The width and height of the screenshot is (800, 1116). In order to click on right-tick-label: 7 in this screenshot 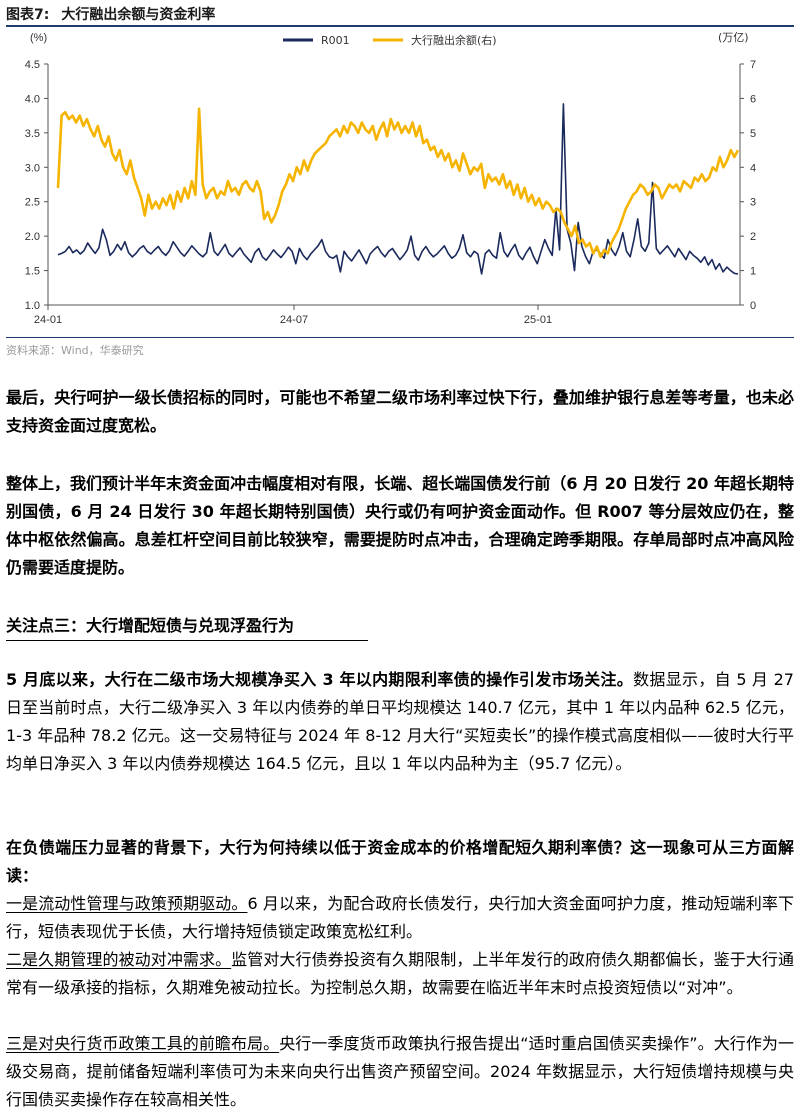, I will do `click(753, 65)`.